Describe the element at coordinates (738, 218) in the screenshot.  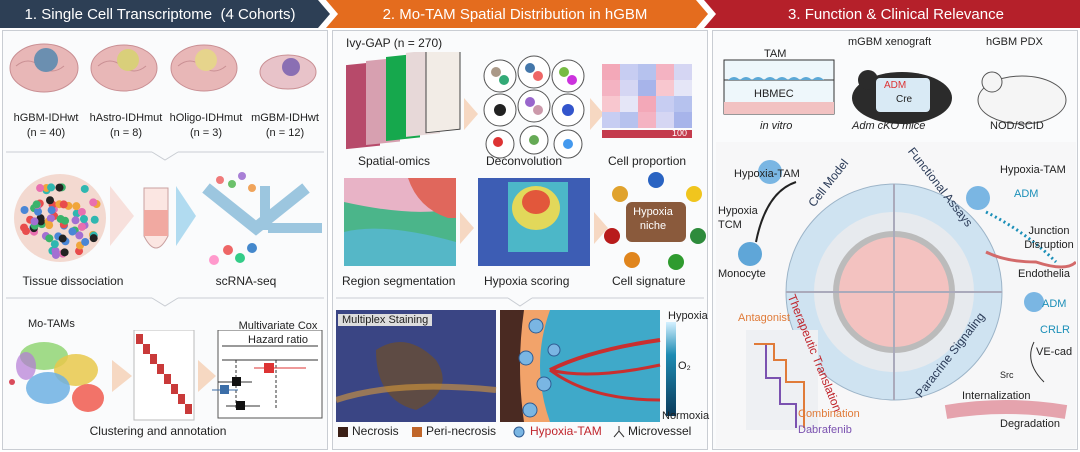
I see `hypoxia-tcm-label: Hypoxia TCM` at that location.